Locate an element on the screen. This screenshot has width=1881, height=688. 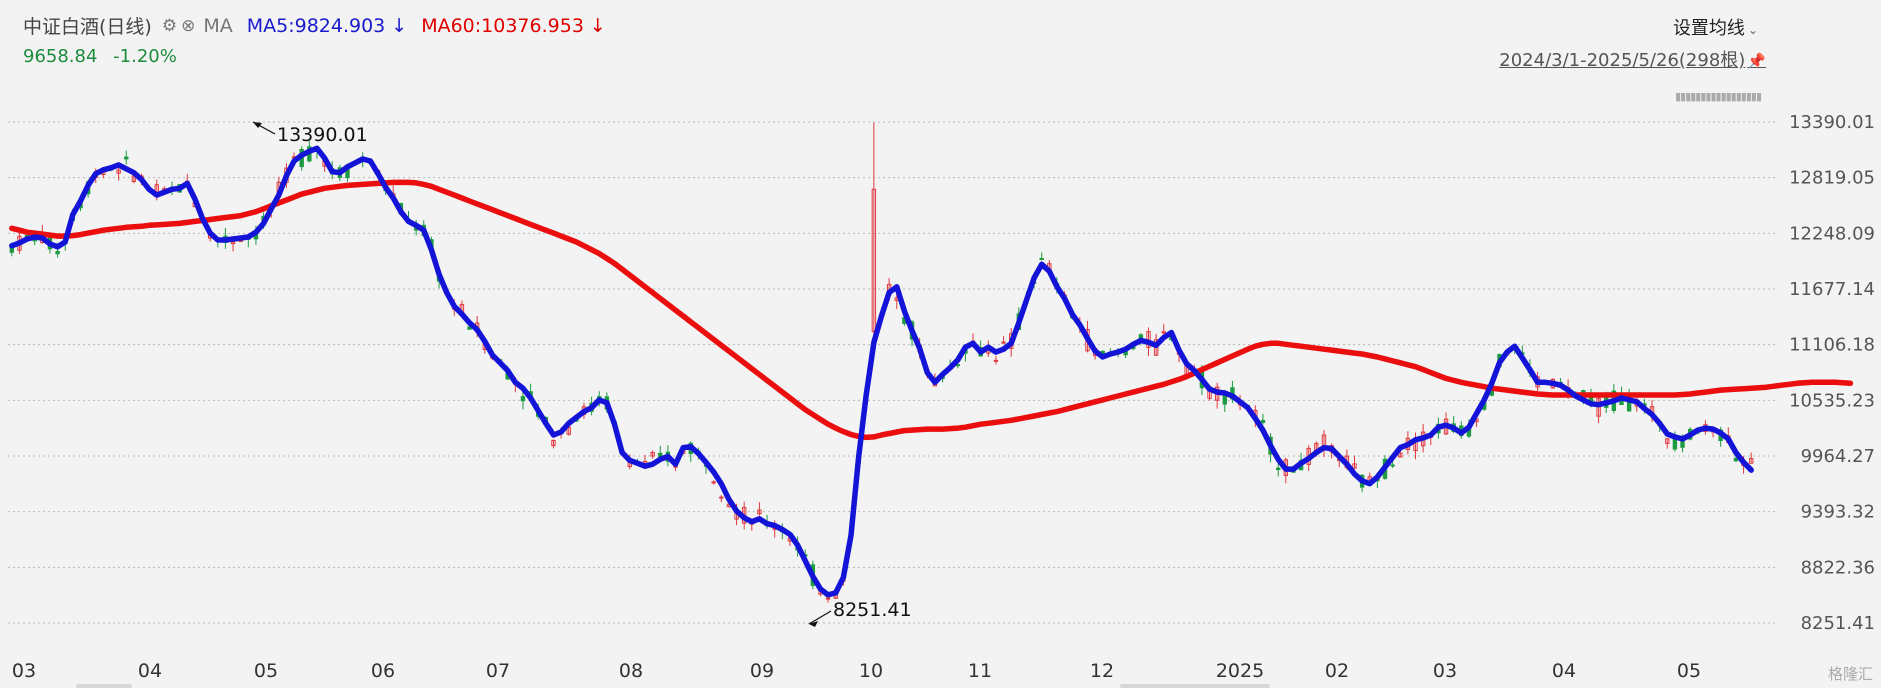
y-tick-label: 9393.32 is located at coordinates (1838, 512).